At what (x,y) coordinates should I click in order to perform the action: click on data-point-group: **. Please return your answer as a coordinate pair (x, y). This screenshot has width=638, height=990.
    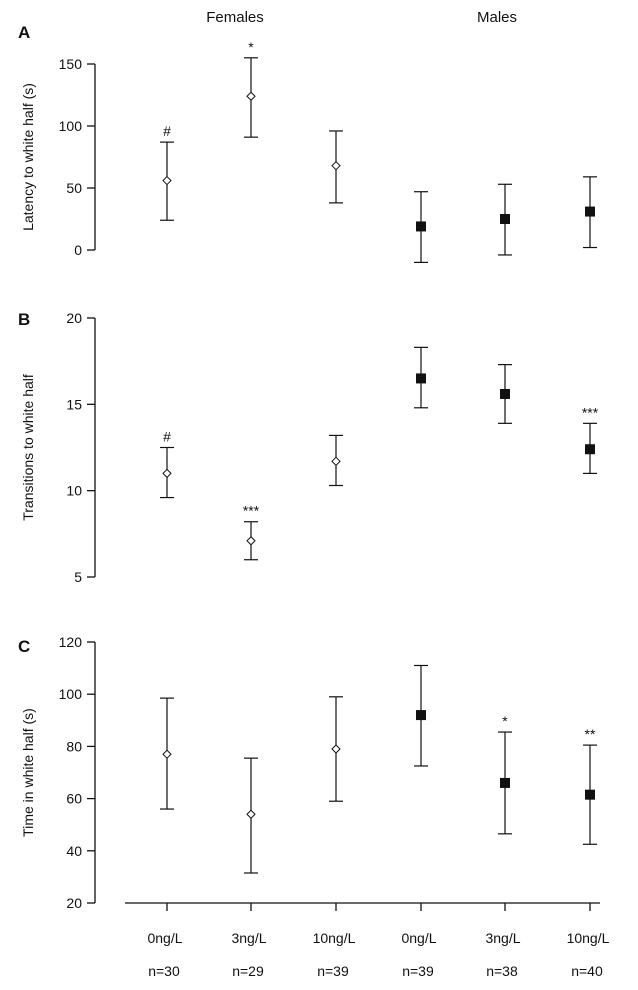
    Looking at the image, I should click on (590, 785).